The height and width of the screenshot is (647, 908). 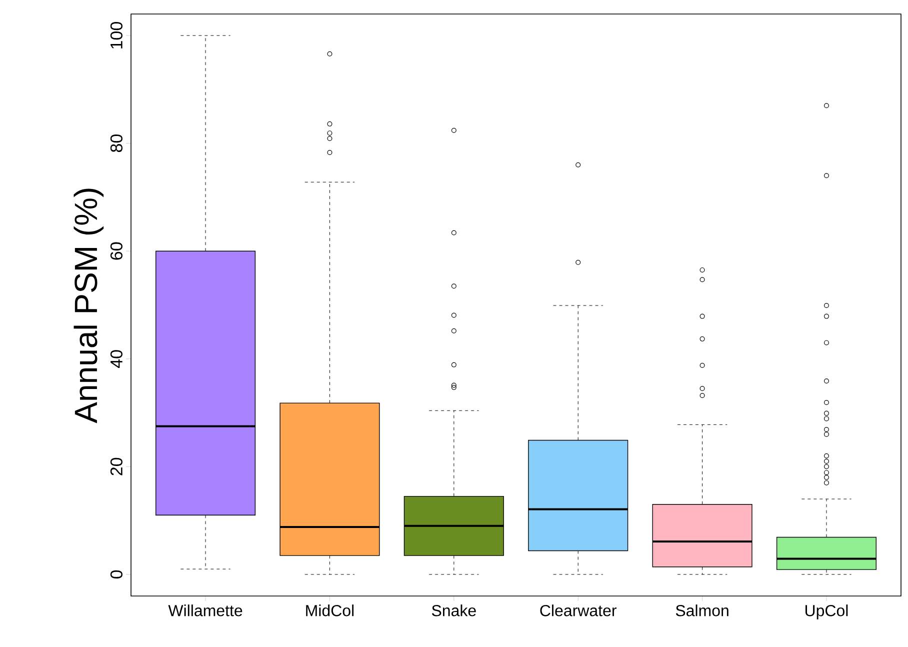 What do you see at coordinates (702, 610) in the screenshot?
I see `x-tick-label: Salmon` at bounding box center [702, 610].